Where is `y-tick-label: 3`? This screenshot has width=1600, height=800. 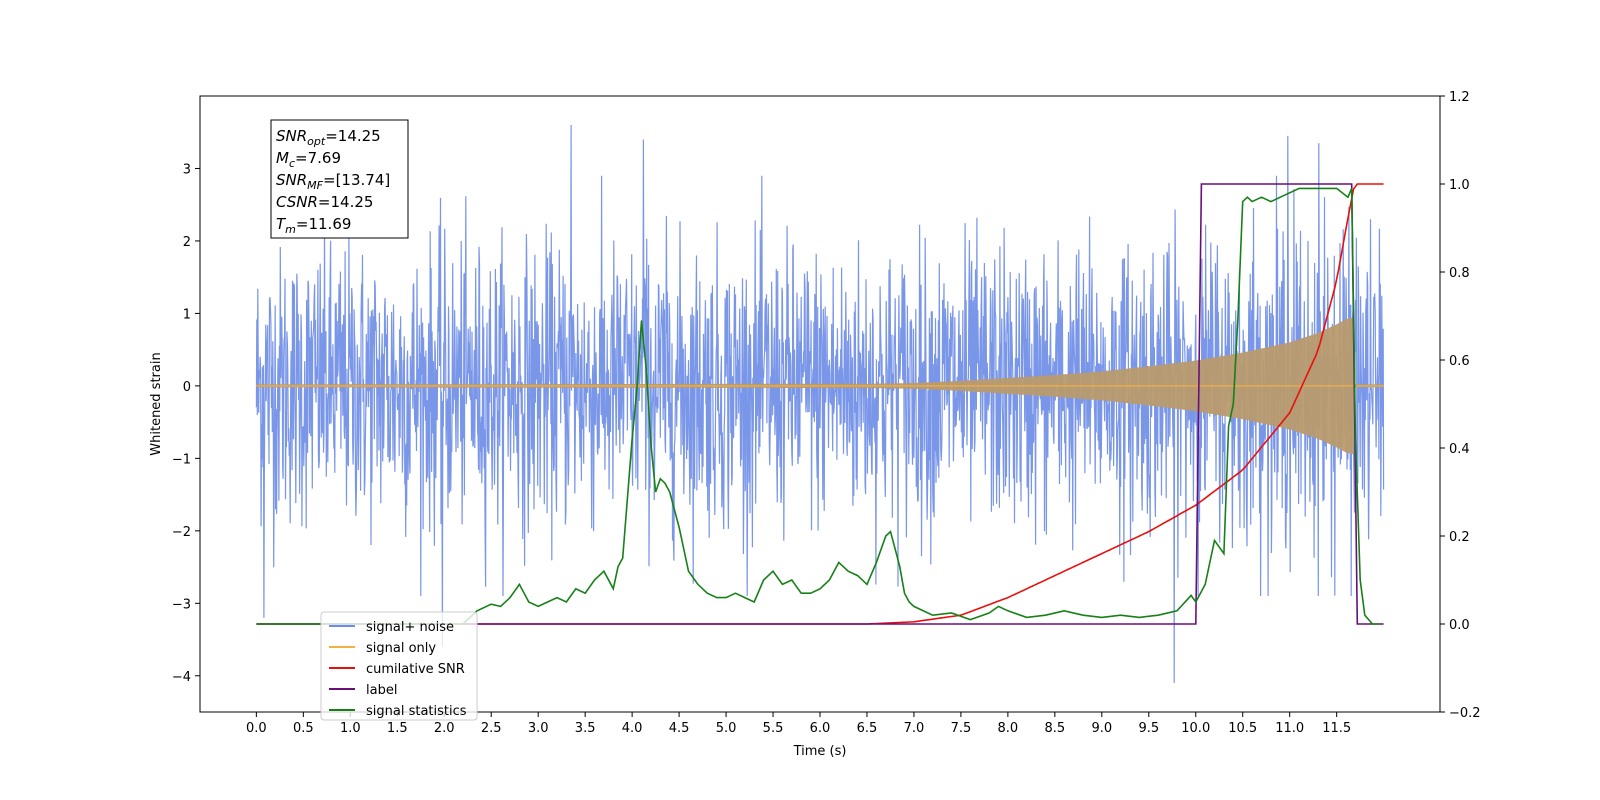 y-tick-label: 3 is located at coordinates (187, 169).